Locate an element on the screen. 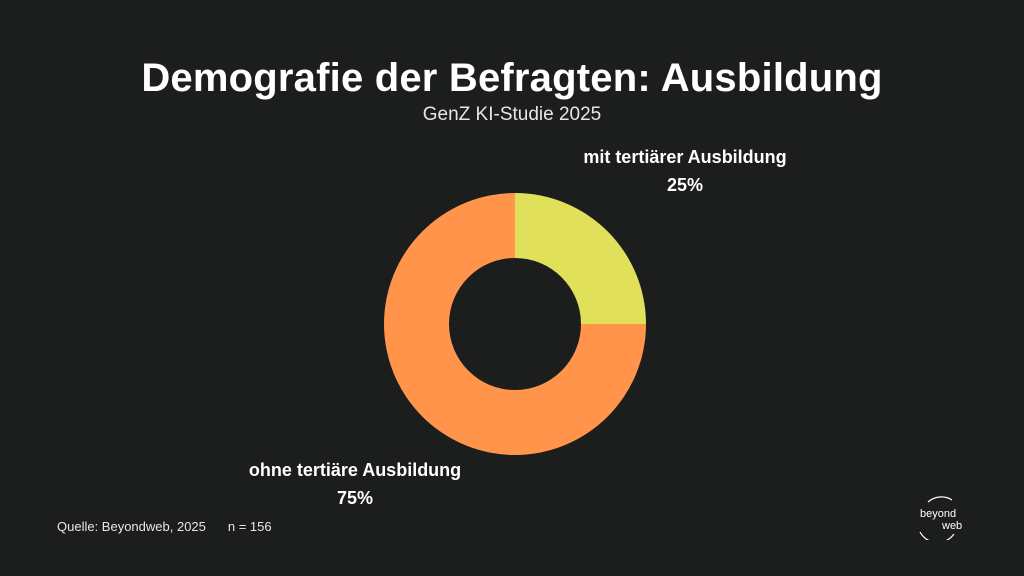 Image resolution: width=1024 pixels, height=576 pixels. logo-text-line1: beyond is located at coordinates (938, 514).